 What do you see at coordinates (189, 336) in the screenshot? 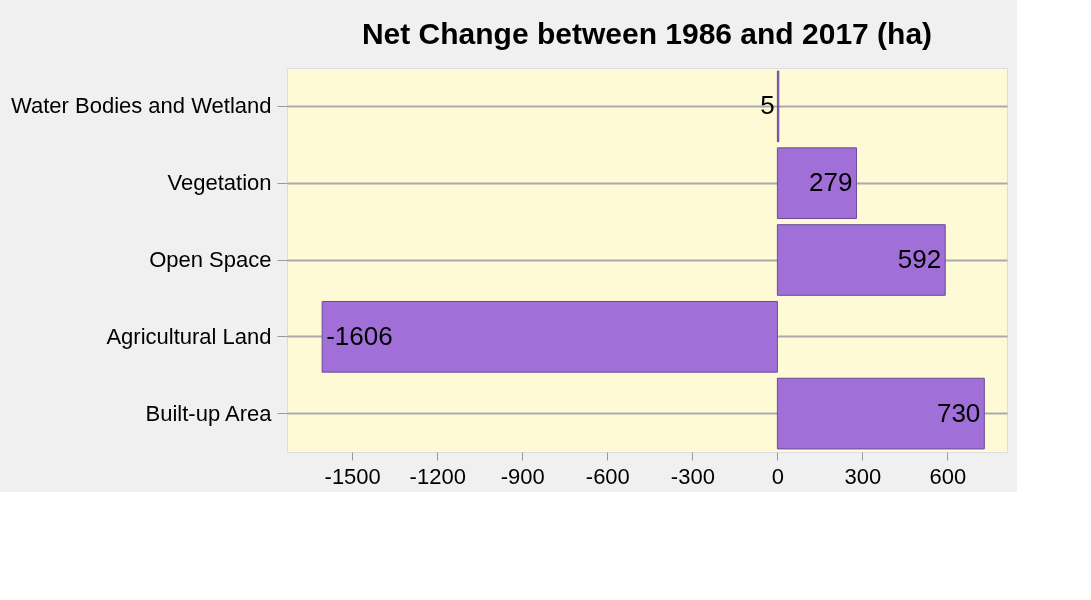
I see `y-tick-label: Agricultural Land` at bounding box center [189, 336].